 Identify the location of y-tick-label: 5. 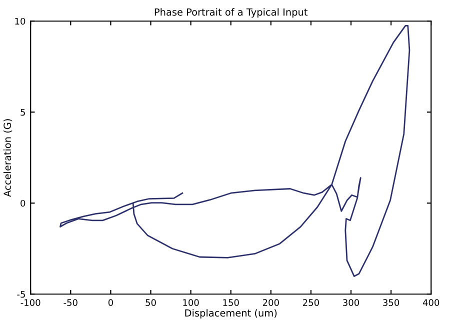
(22, 112).